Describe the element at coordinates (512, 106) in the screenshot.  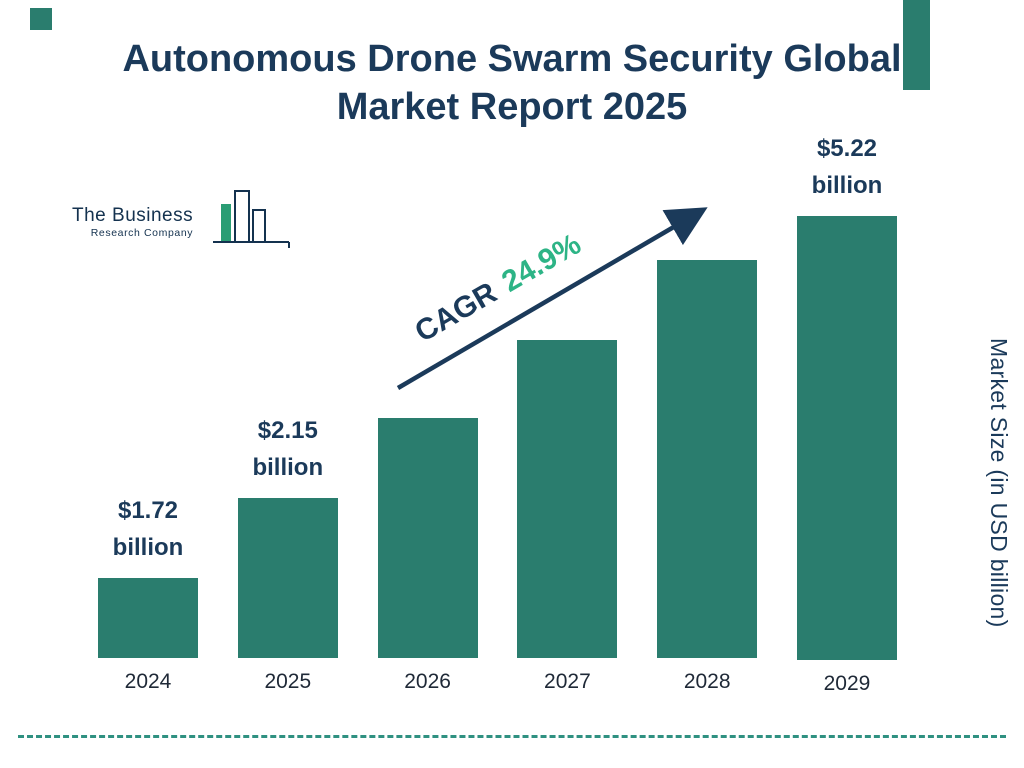
I see `page-title-line2: Market Report 2025` at that location.